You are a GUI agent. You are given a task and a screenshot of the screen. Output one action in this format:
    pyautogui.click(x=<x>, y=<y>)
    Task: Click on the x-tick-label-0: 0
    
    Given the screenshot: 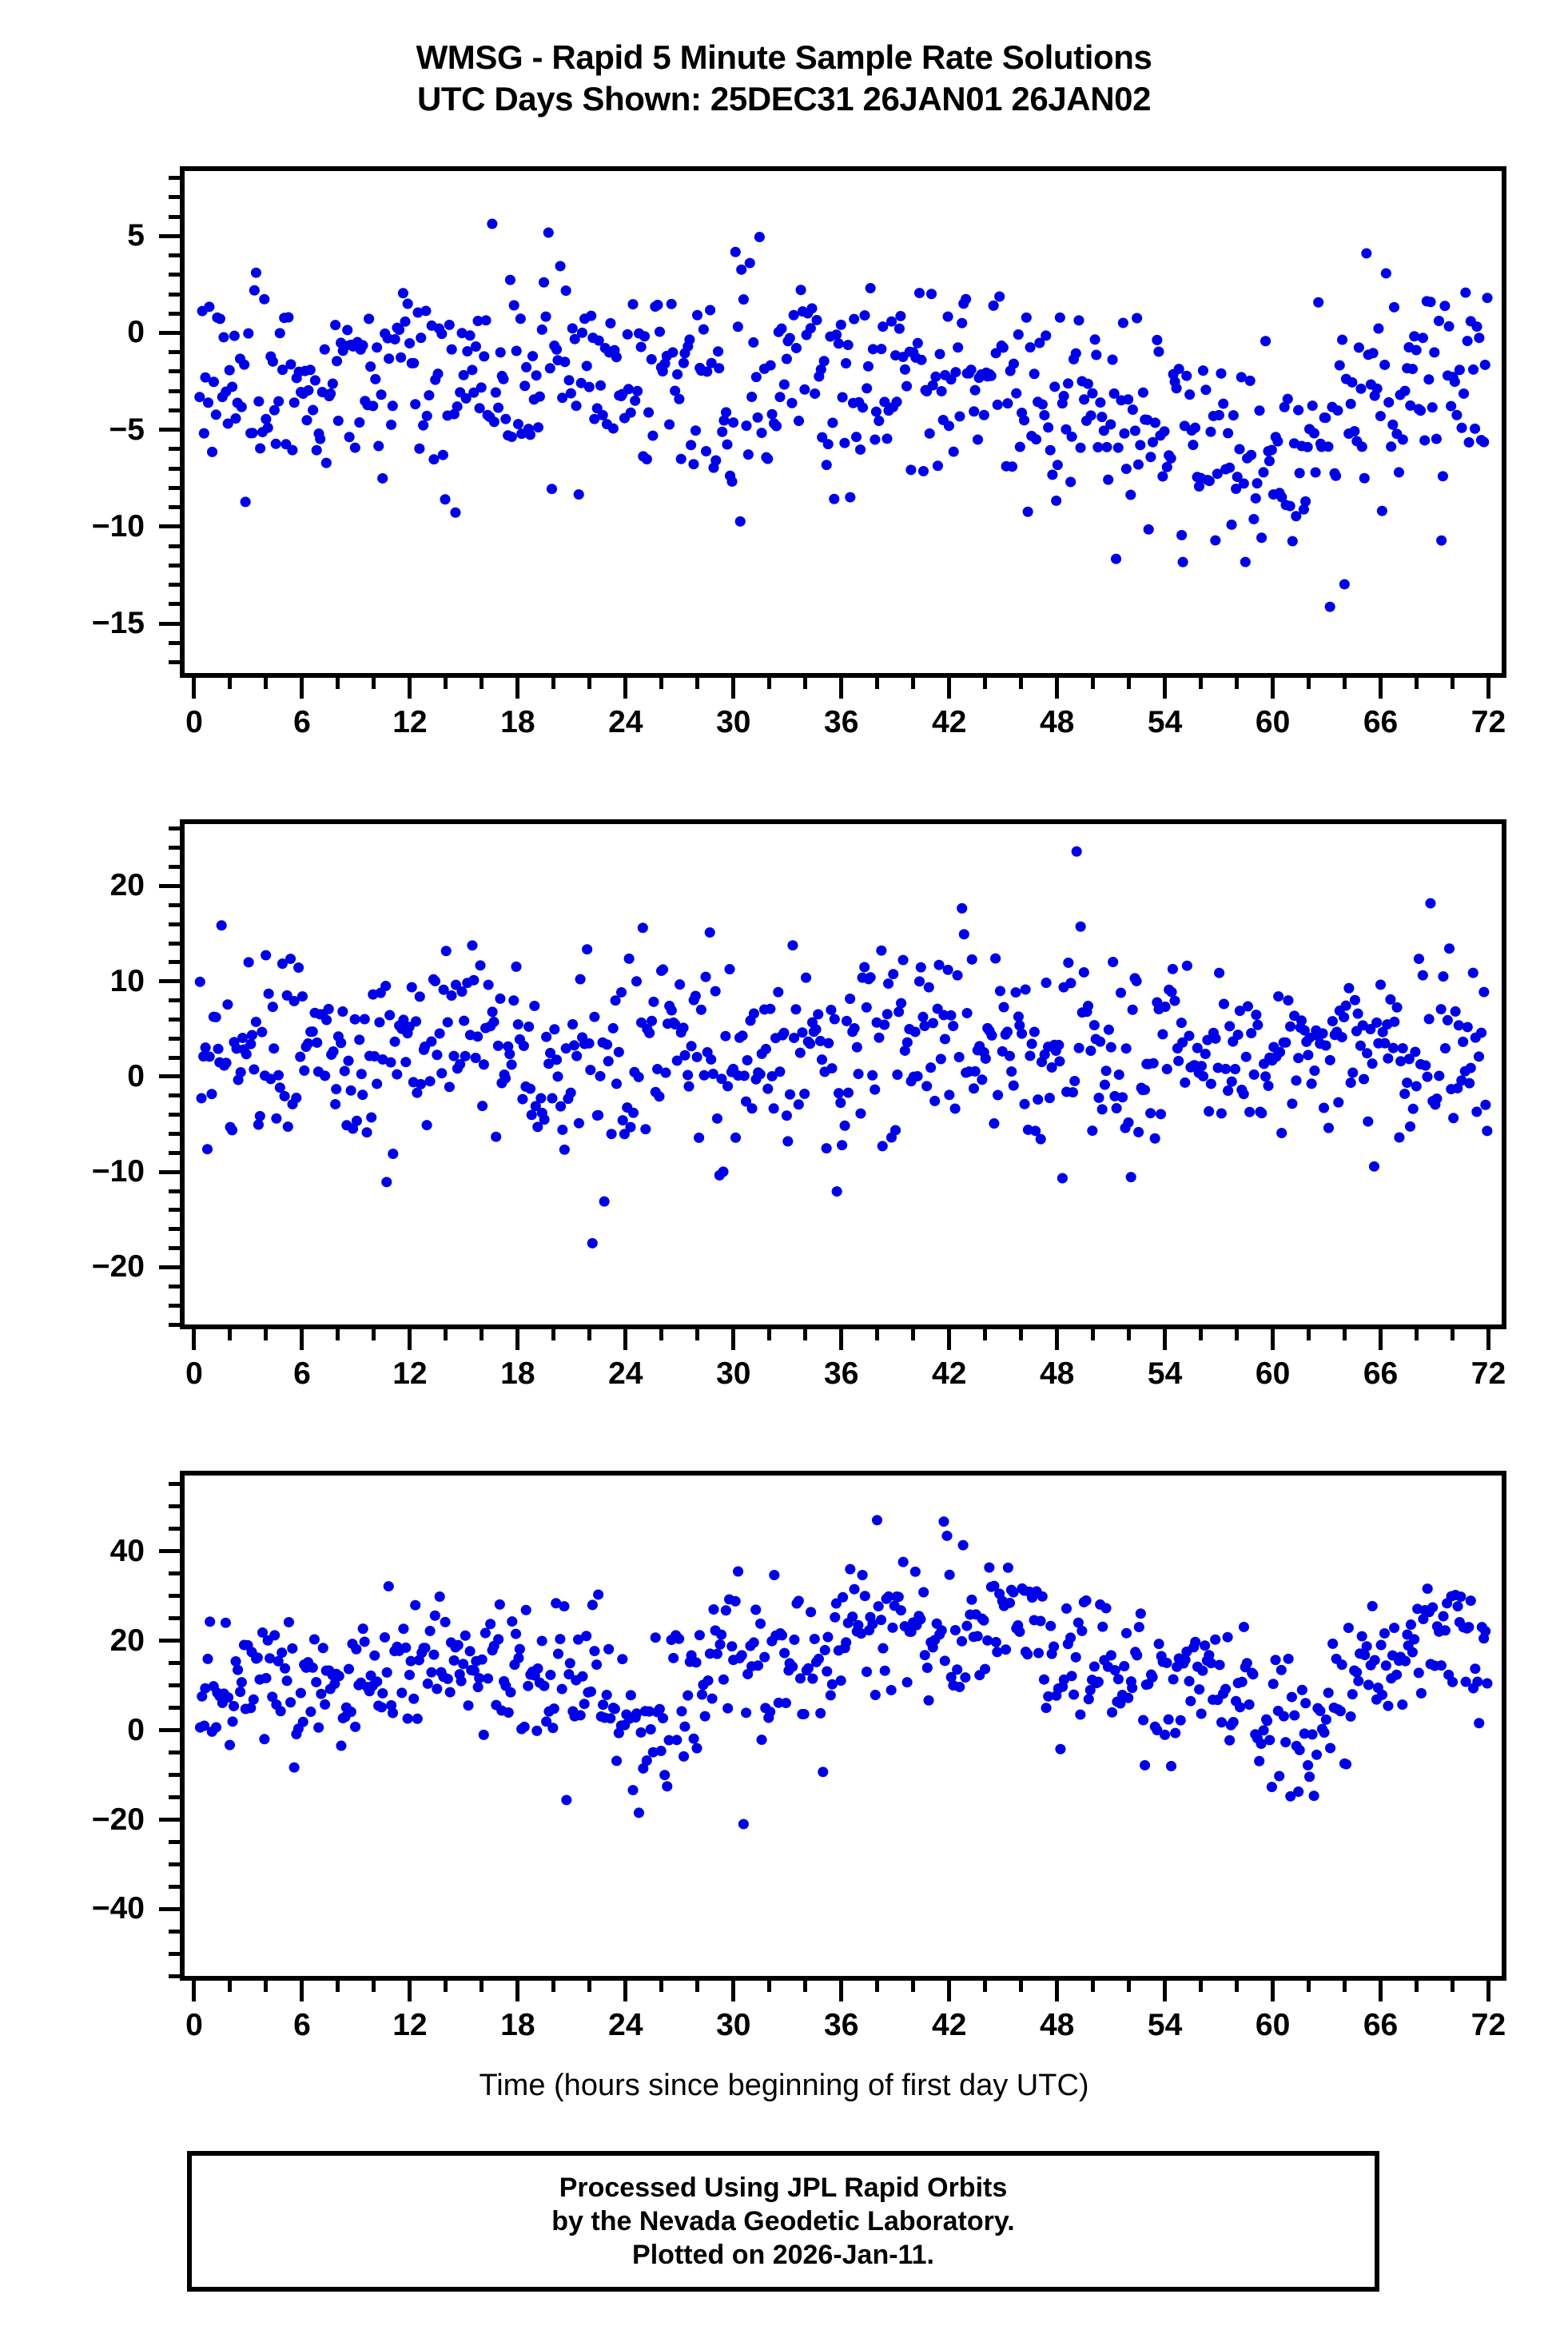 What is the action you would take?
    pyautogui.click(x=194, y=1373)
    